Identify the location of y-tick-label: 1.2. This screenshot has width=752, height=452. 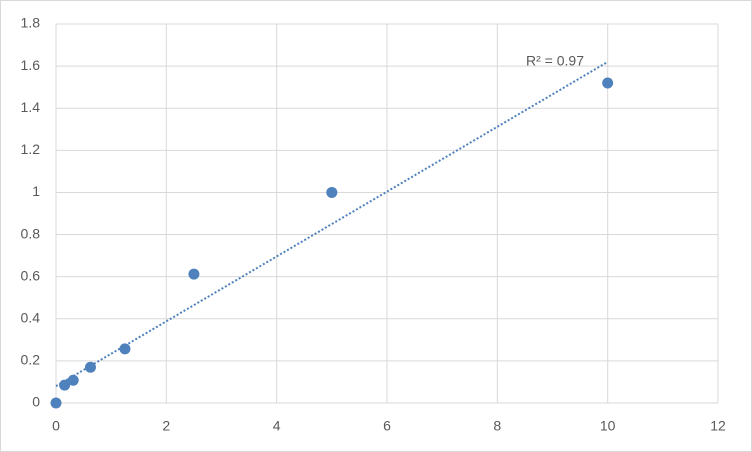
(31, 149).